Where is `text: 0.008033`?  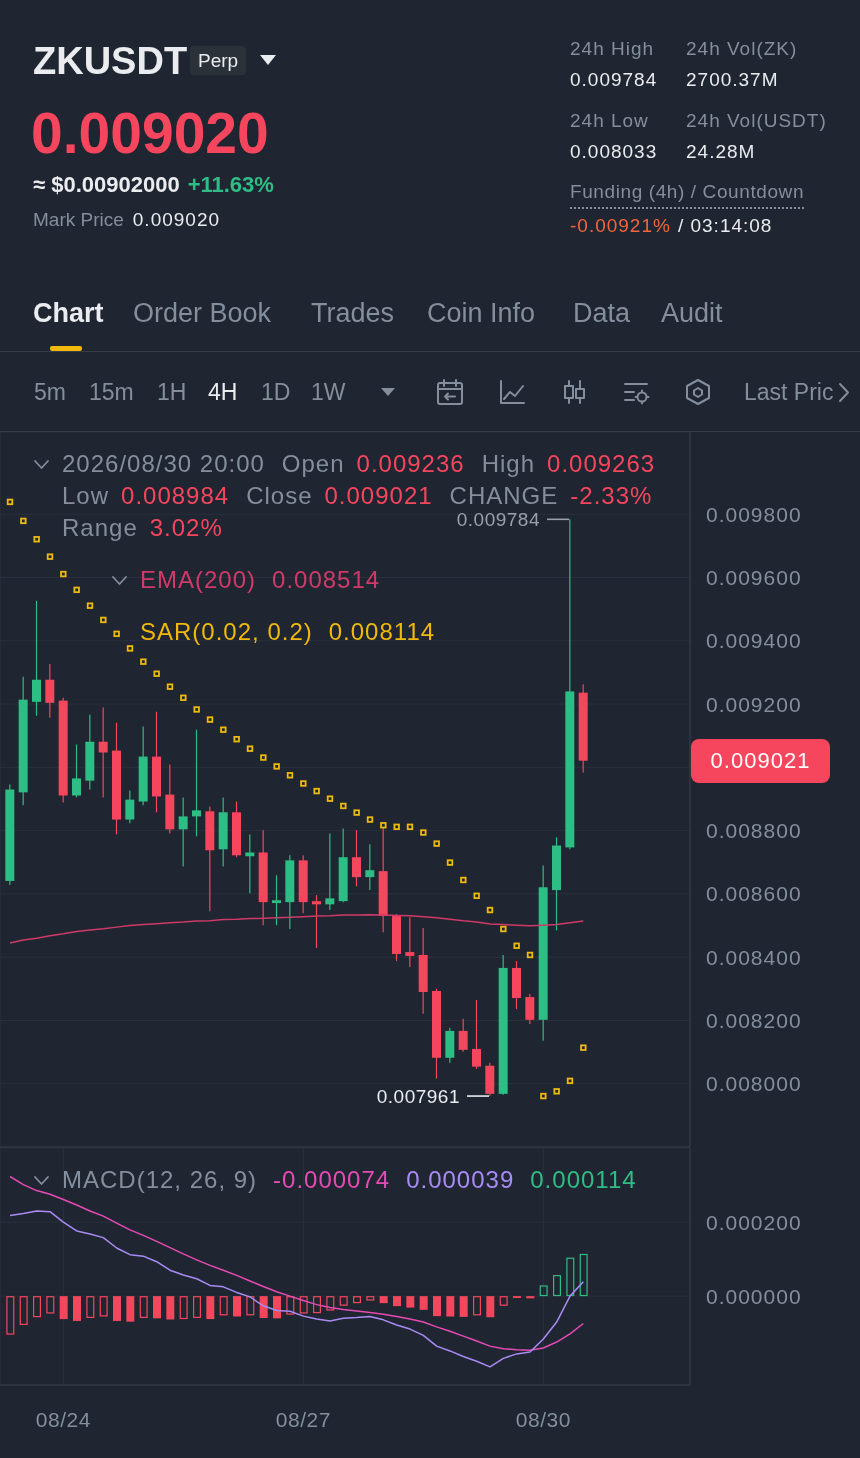
text: 0.008033 is located at coordinates (614, 151).